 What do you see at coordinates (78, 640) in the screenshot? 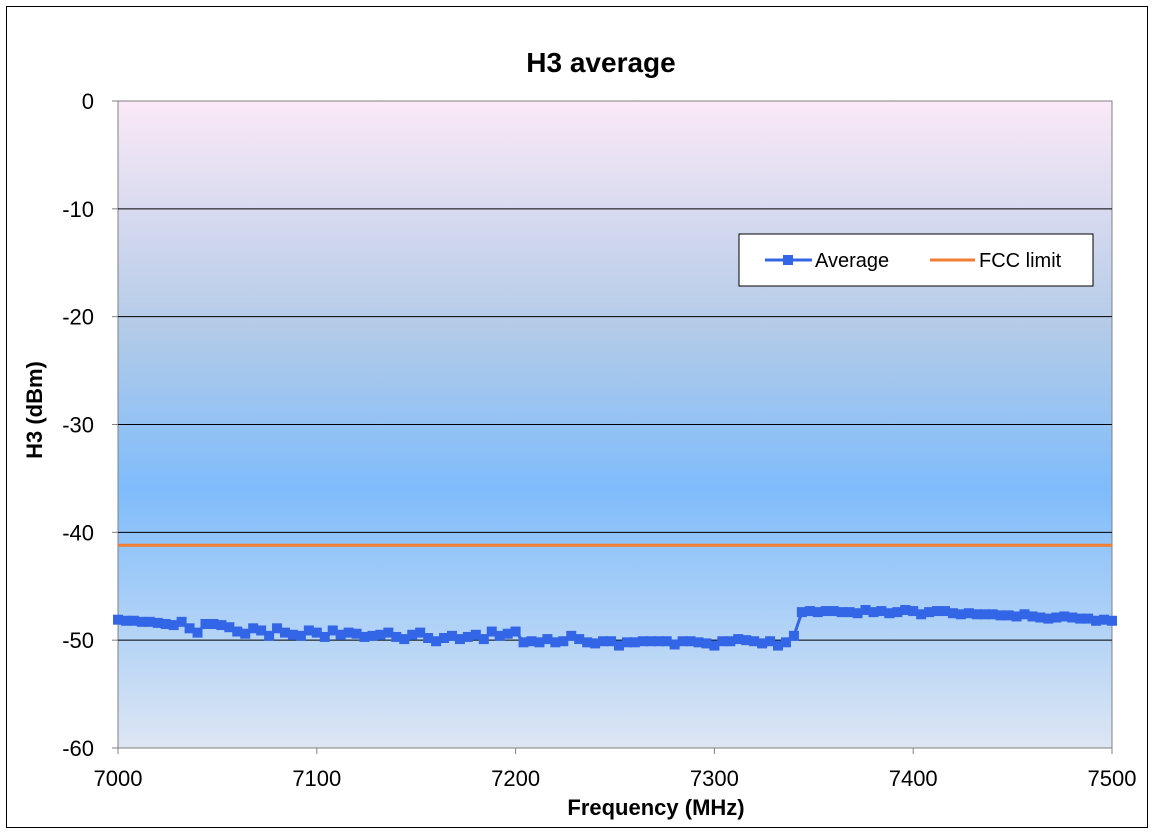
I see `y-tick-label: -50` at bounding box center [78, 640].